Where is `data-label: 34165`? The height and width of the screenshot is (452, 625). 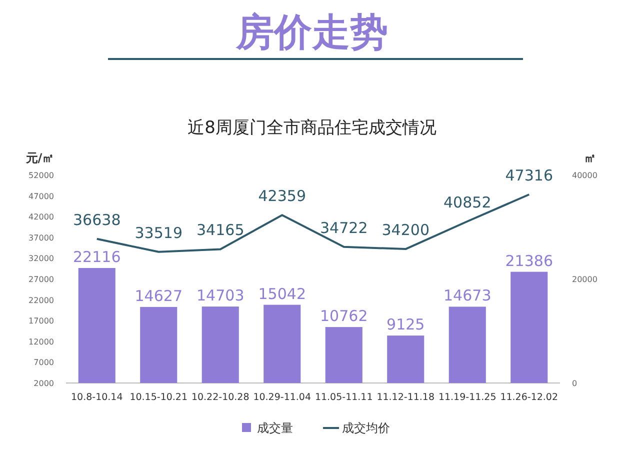 data-label: 34165 is located at coordinates (220, 230).